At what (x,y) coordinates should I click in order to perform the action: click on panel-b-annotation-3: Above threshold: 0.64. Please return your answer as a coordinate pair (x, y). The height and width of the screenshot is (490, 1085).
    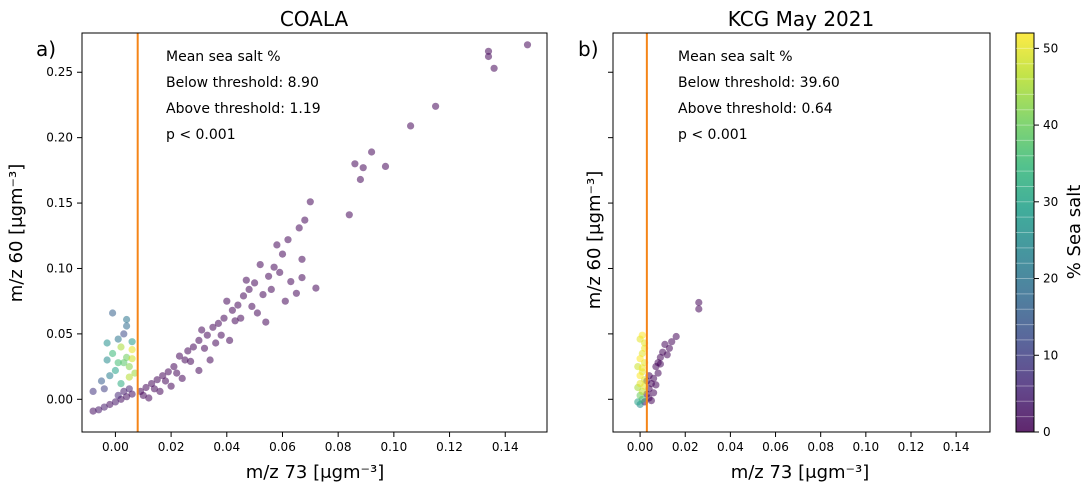
    Looking at the image, I should click on (755, 109).